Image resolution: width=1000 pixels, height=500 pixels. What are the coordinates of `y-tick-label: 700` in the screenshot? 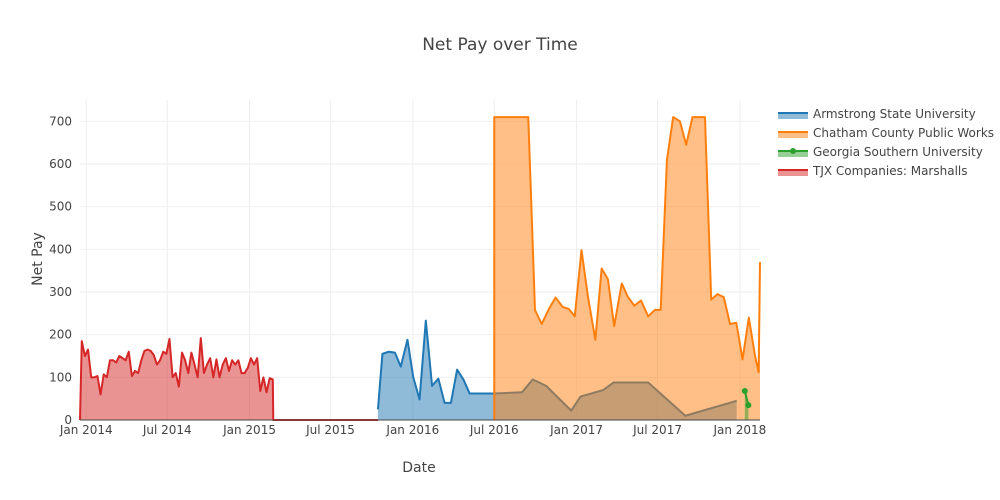 It's located at (60, 121).